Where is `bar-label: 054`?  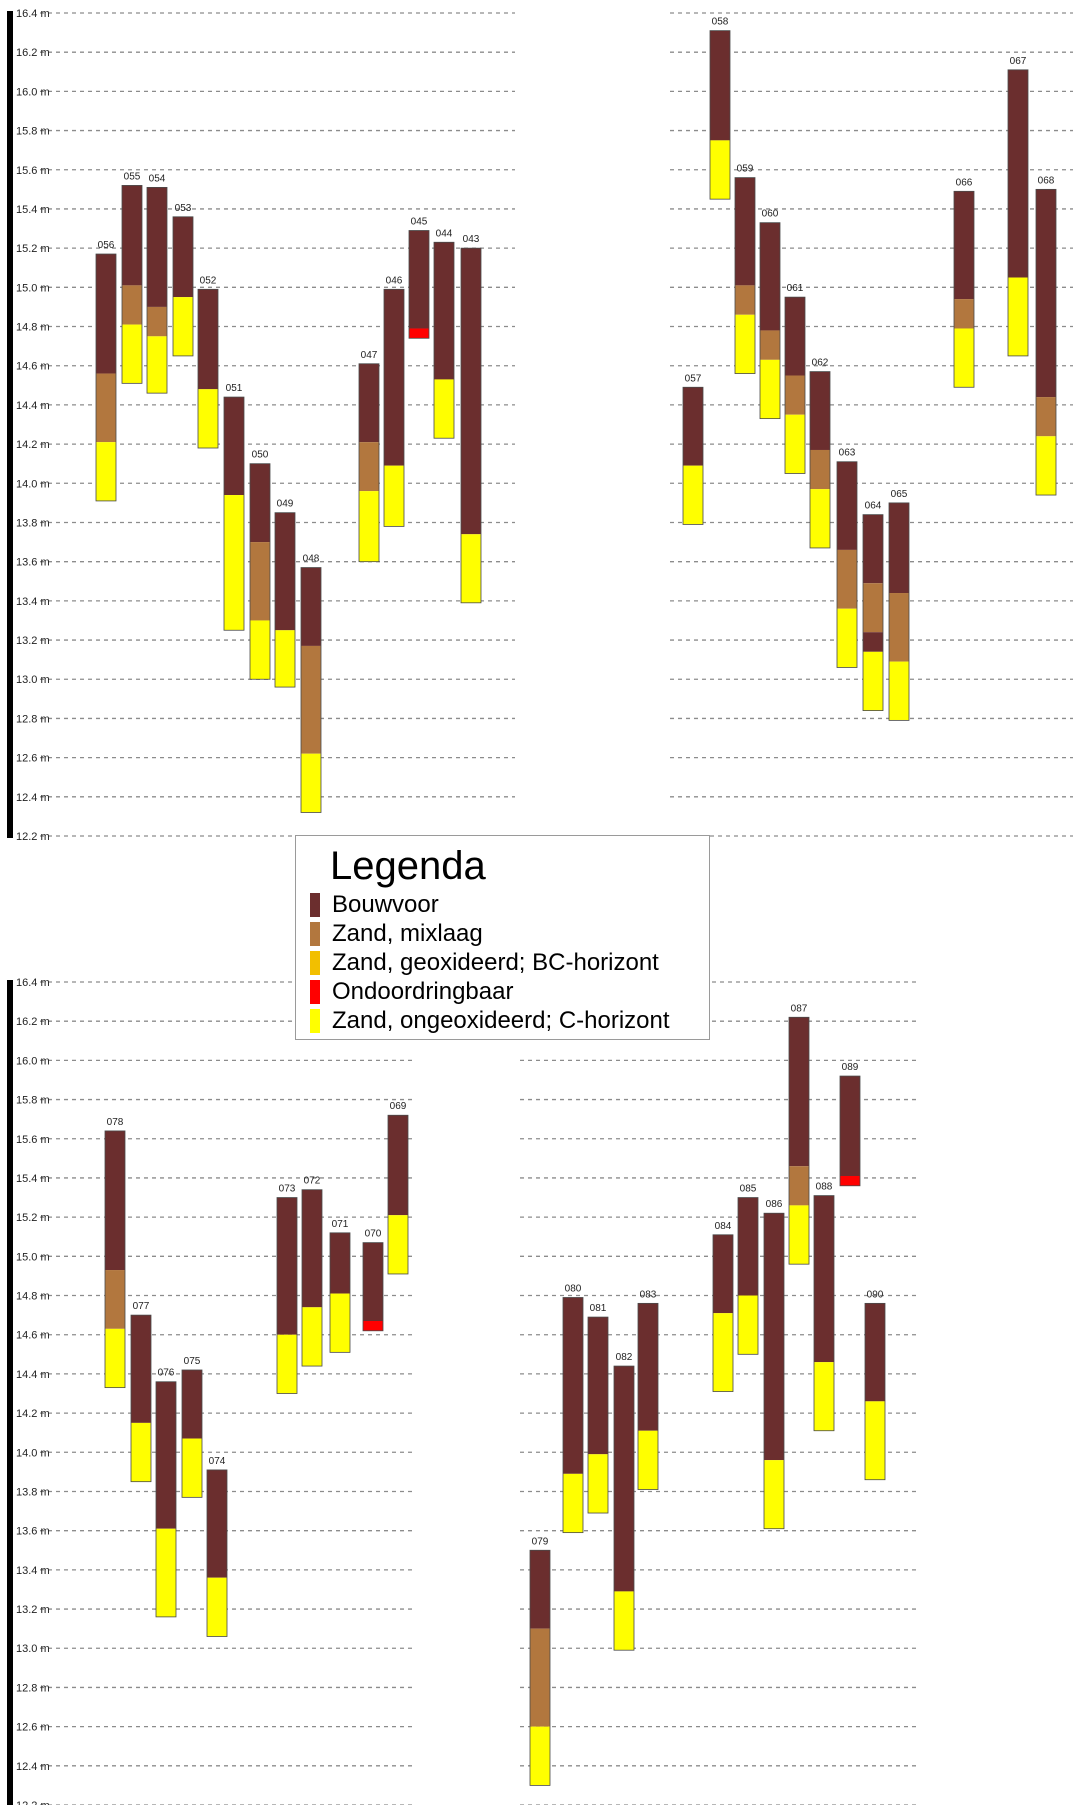
bar-label: 054 is located at coordinates (157, 178).